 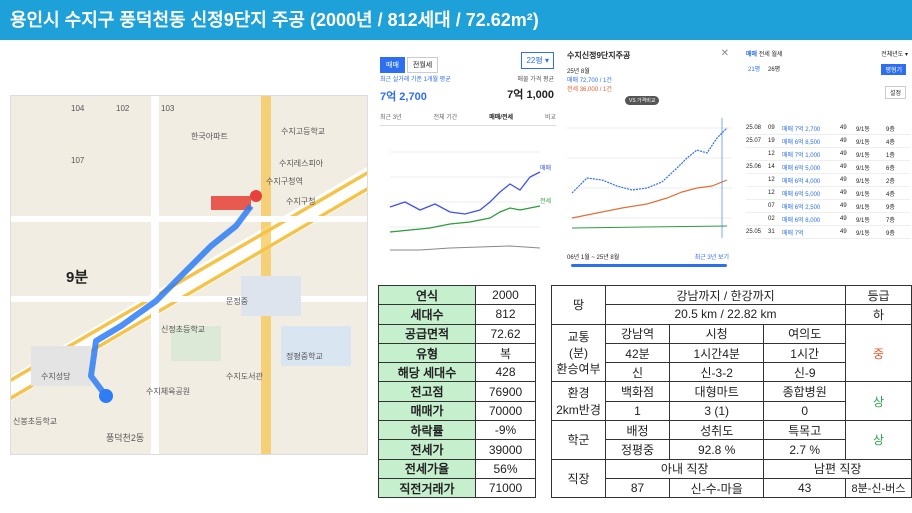 What do you see at coordinates (716, 411) in the screenshot?
I see `env-val: 3 (1)` at bounding box center [716, 411].